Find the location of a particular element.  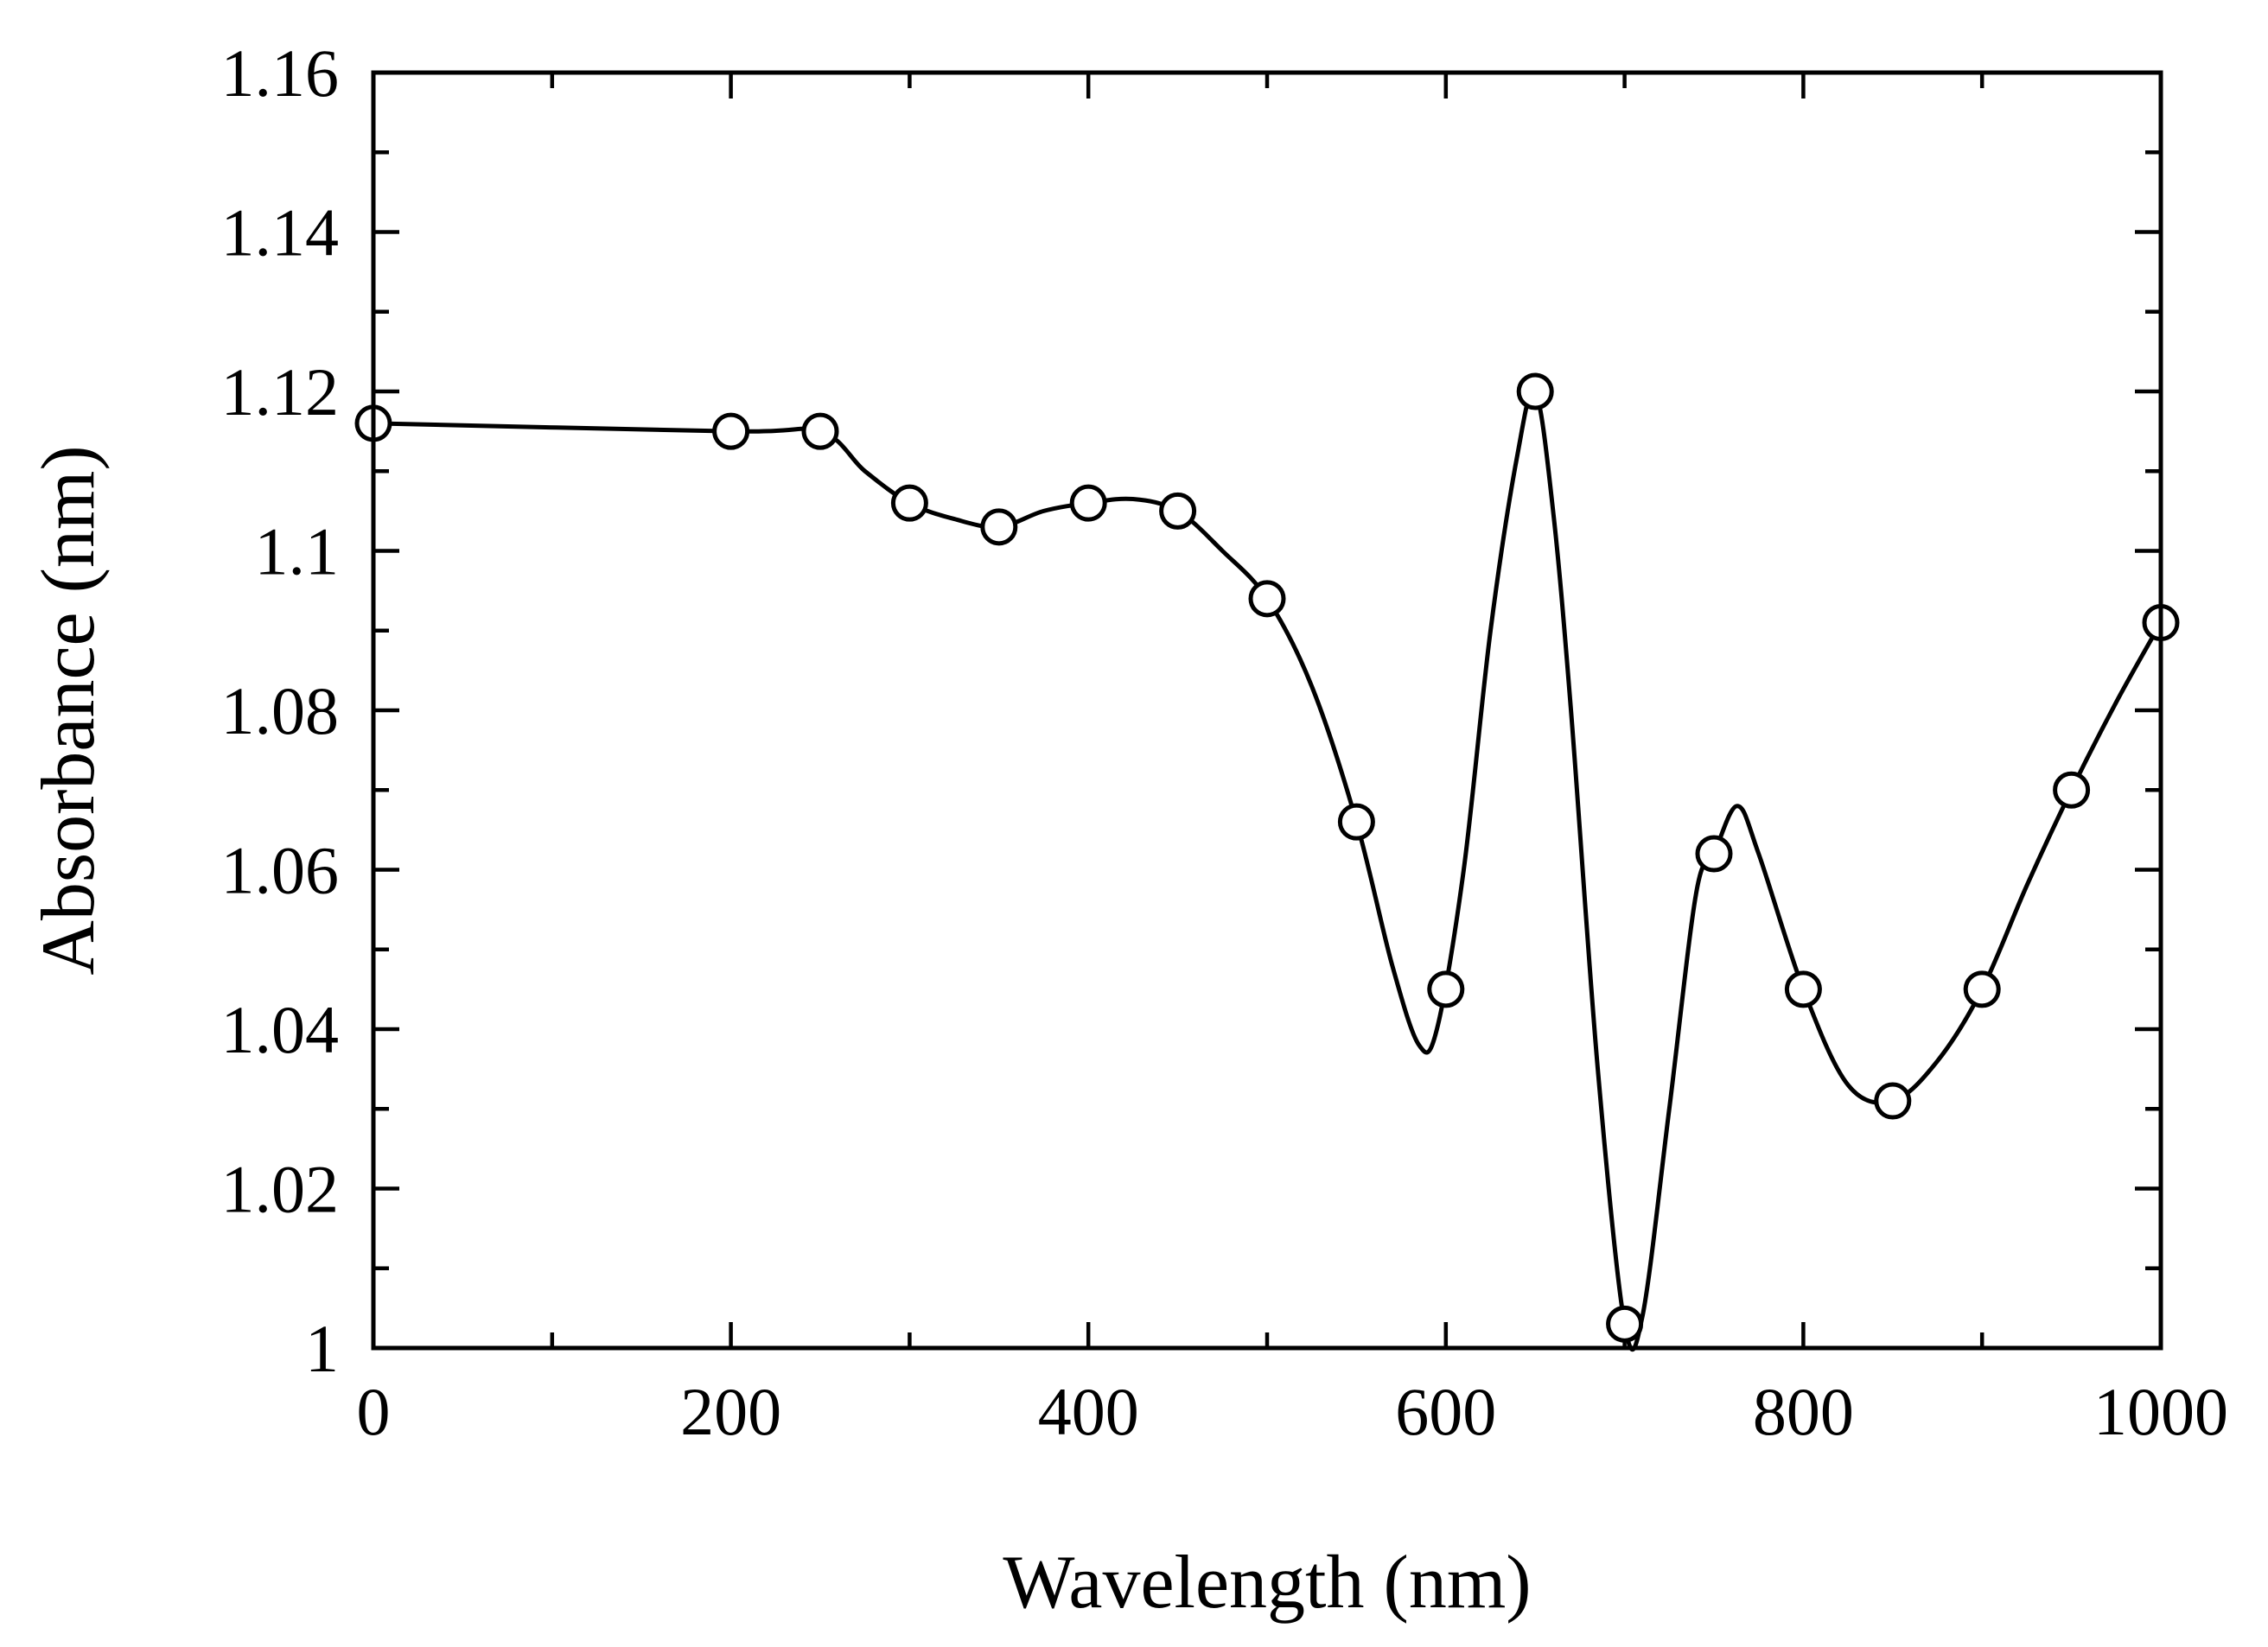

y-tick-label: 1.1 is located at coordinates (297, 551).